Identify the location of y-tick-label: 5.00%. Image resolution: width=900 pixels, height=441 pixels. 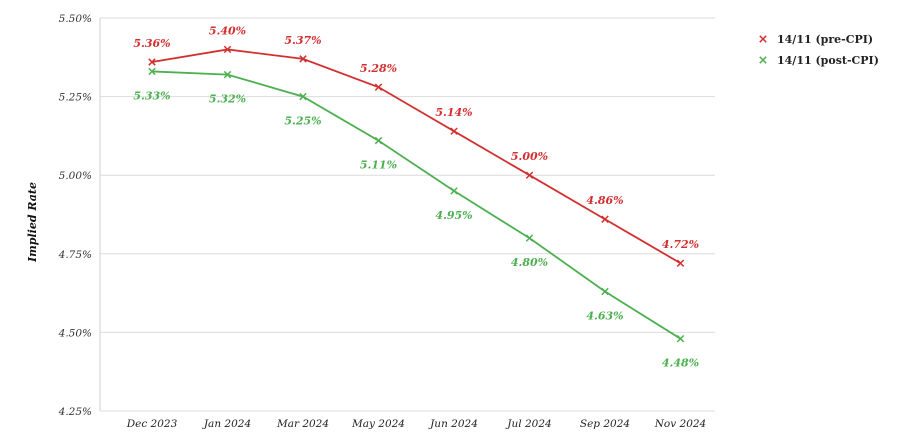
(75, 176).